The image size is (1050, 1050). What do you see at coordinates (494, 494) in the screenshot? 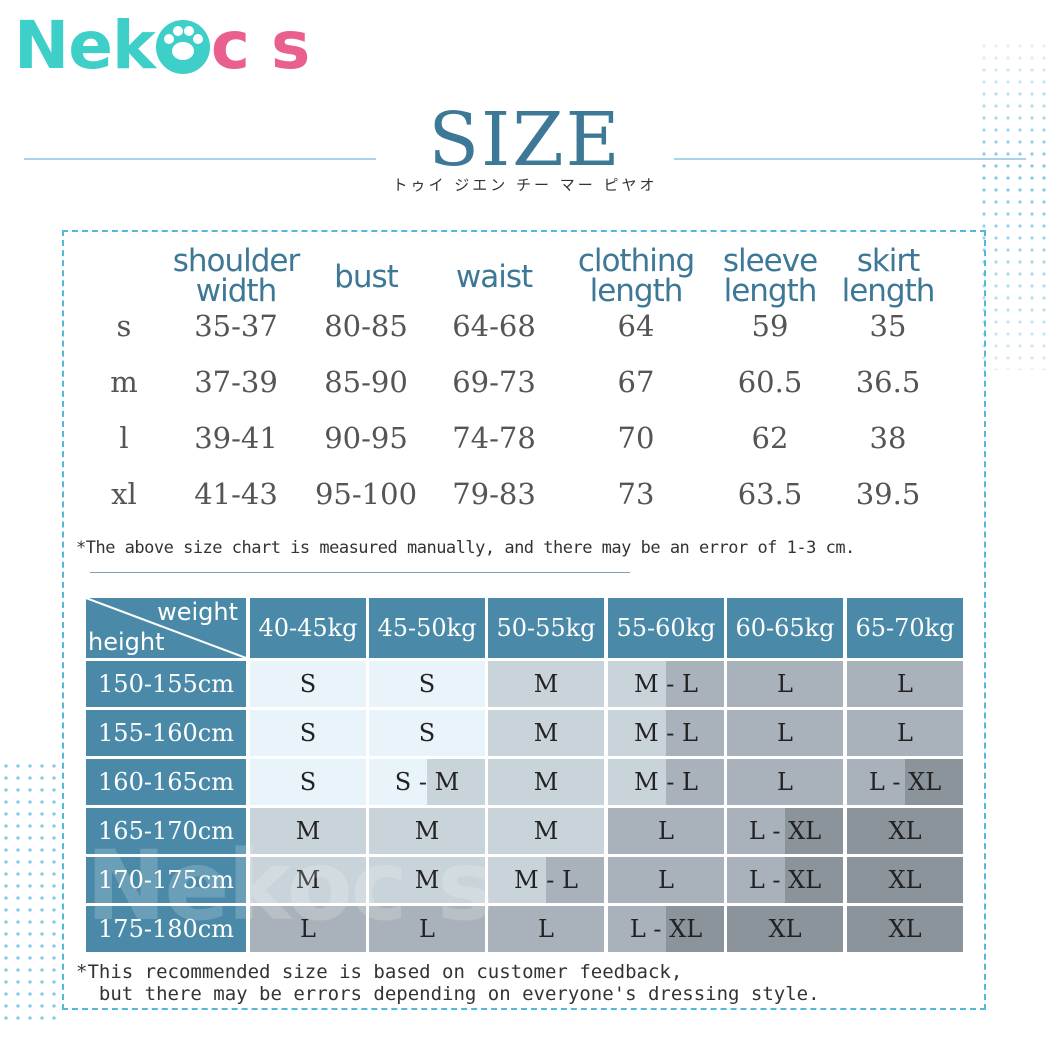
I see `measurement-value: 79-83` at bounding box center [494, 494].